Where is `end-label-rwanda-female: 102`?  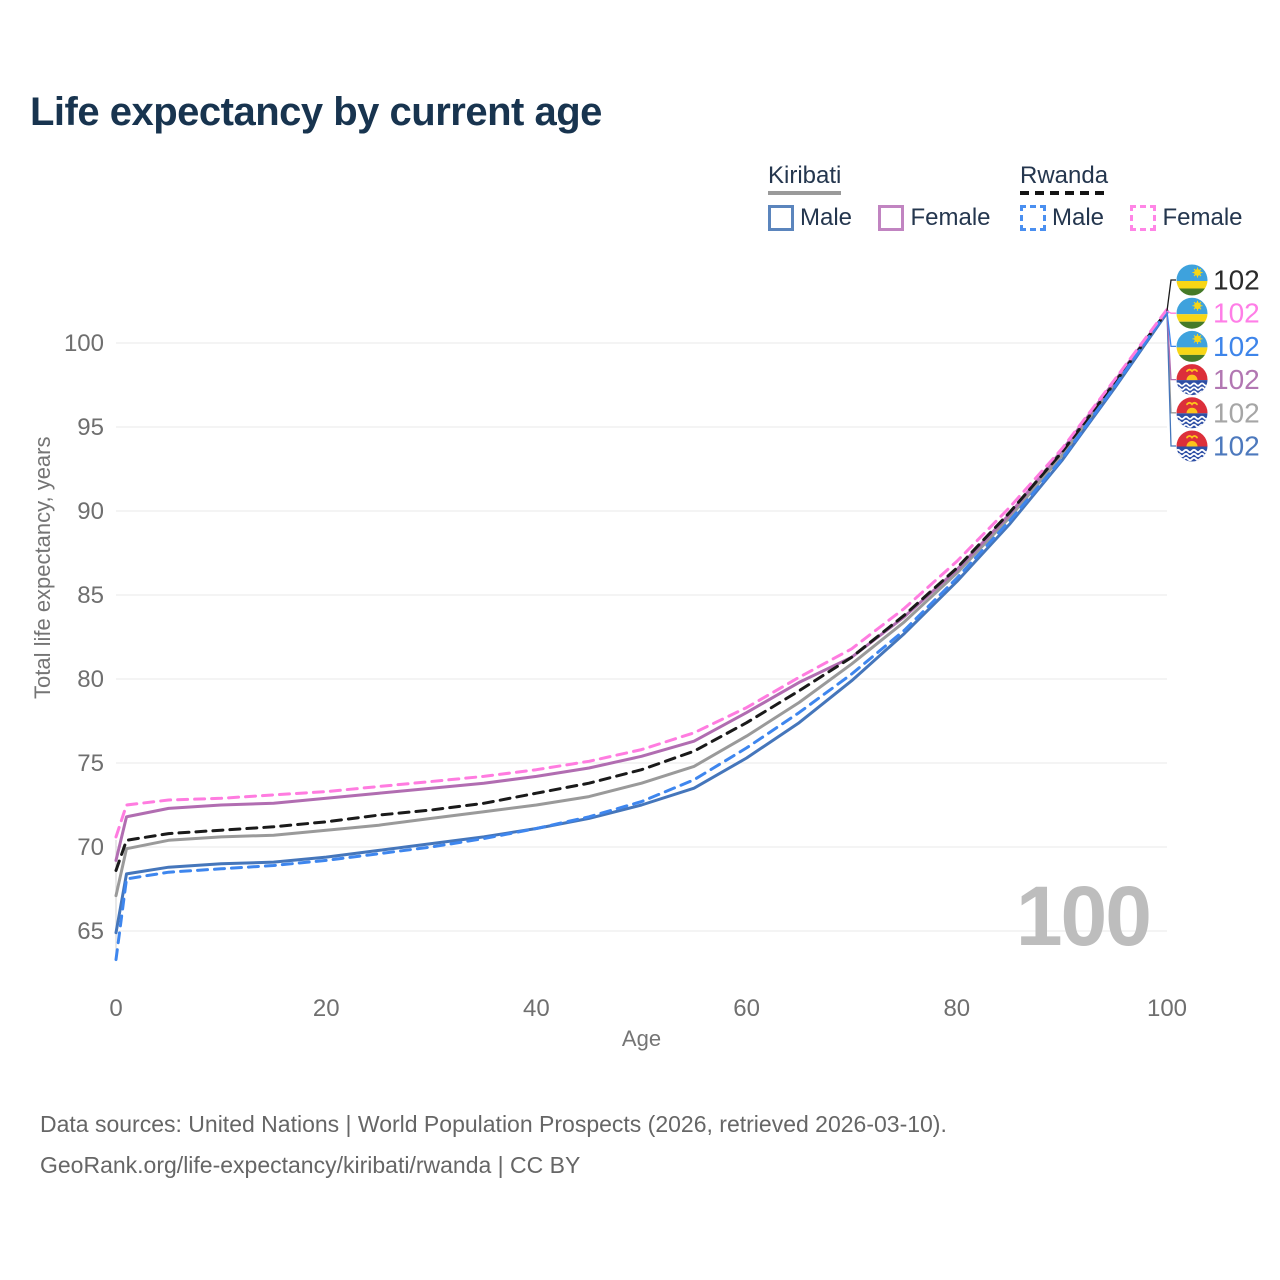 end-label-rwanda-female: 102 is located at coordinates (1218, 313).